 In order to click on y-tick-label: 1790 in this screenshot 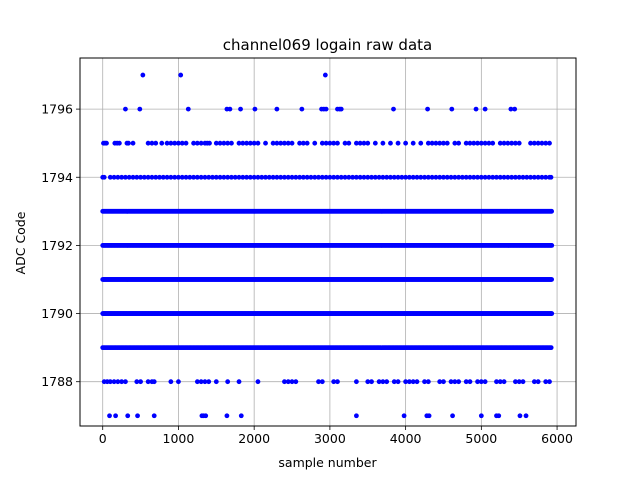, I will do `click(57, 313)`.